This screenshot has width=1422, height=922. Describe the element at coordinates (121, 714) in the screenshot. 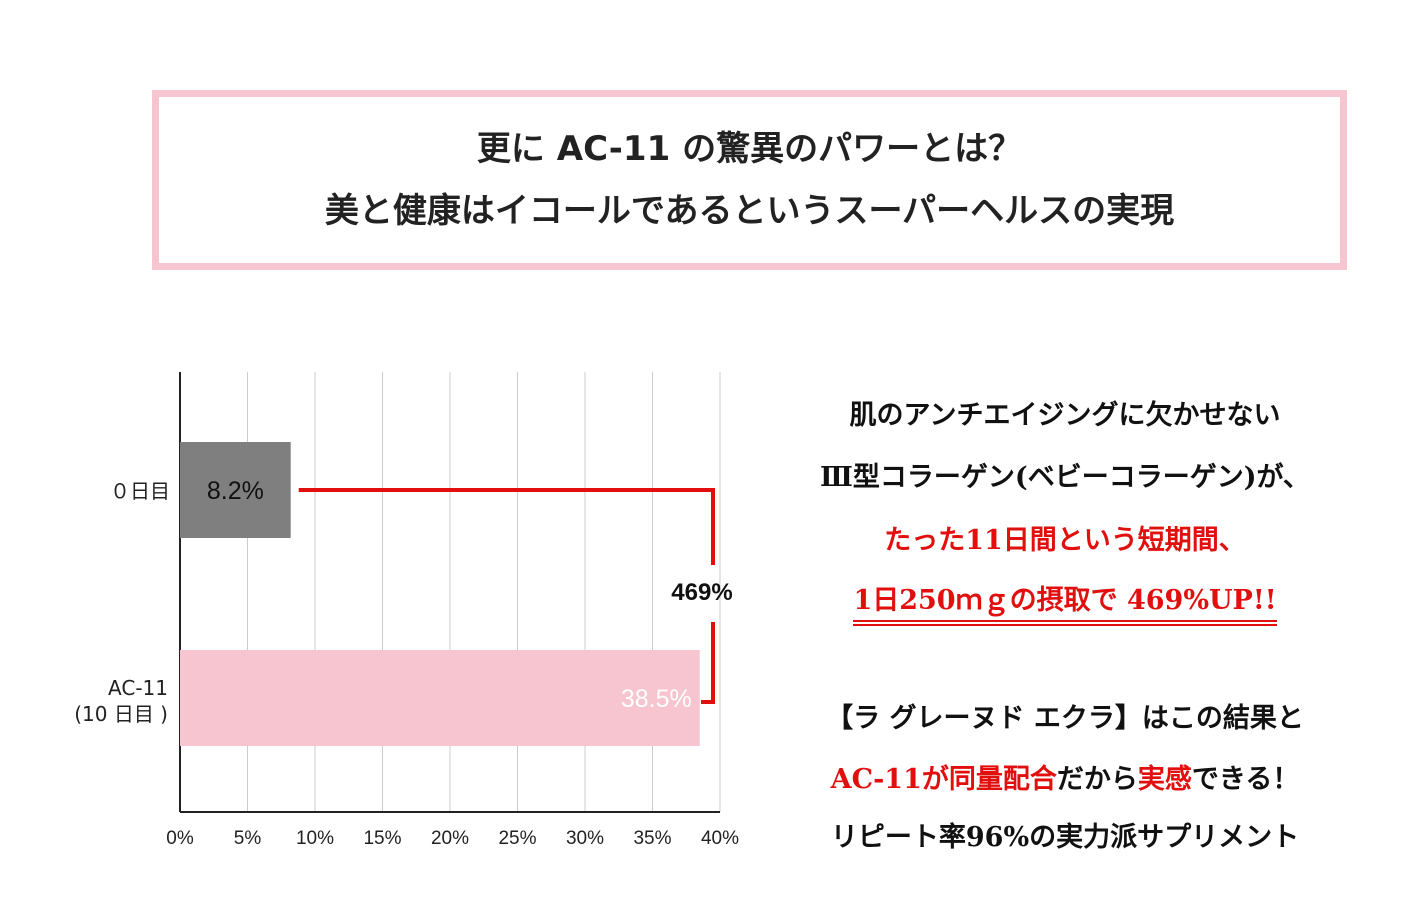

I see `category-label: (10 日目 )` at that location.